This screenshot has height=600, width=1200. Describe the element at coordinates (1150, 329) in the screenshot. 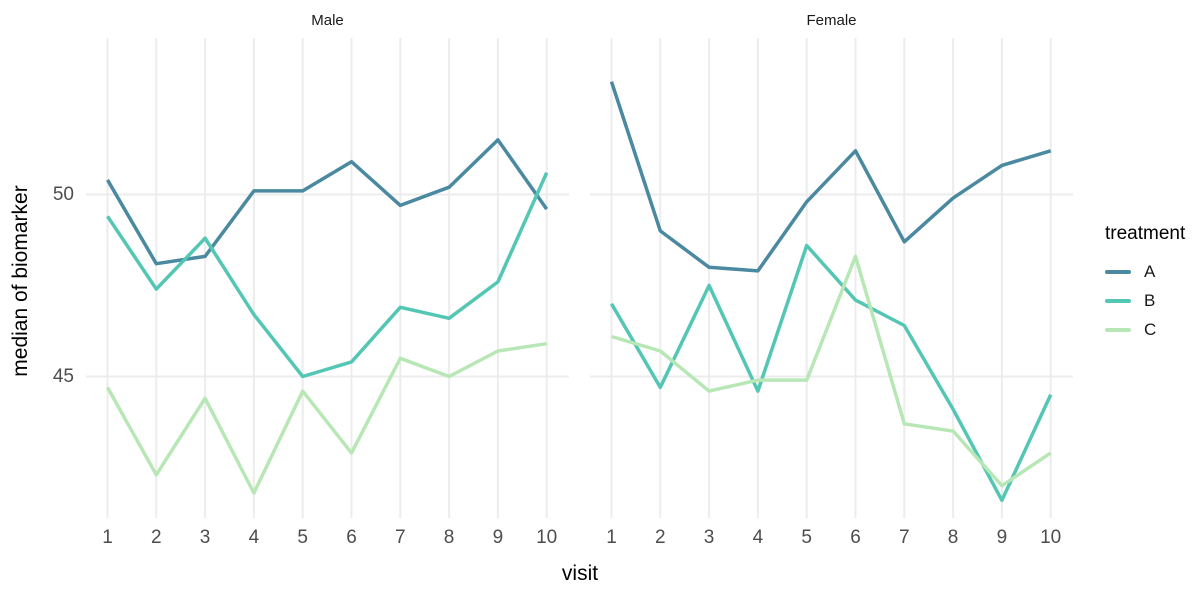

I see `legend-label: C` at that location.